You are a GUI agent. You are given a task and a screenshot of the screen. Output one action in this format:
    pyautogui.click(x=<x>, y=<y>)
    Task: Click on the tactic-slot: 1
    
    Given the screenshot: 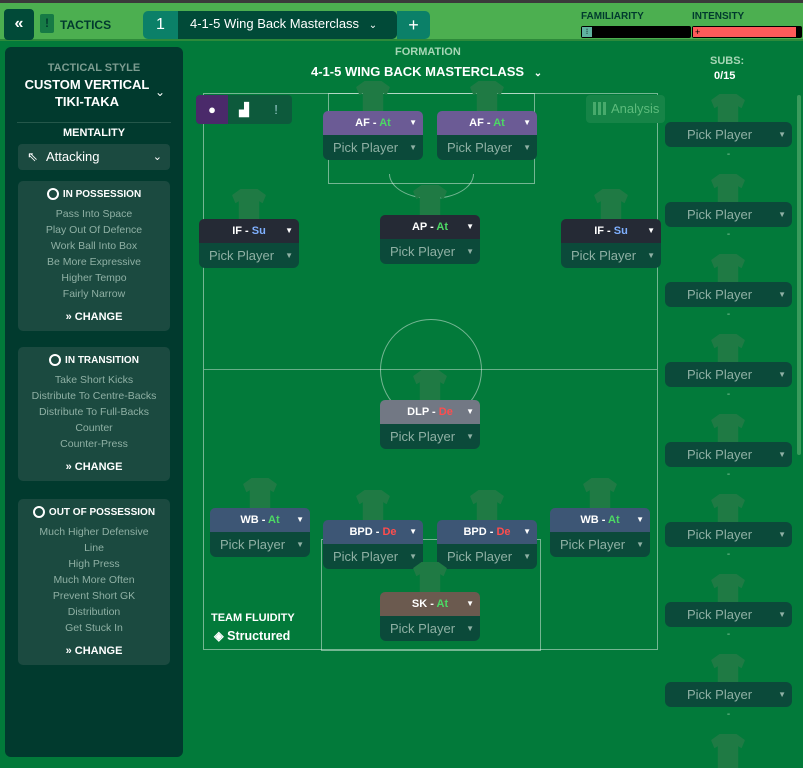 What is the action you would take?
    pyautogui.click(x=160, y=24)
    